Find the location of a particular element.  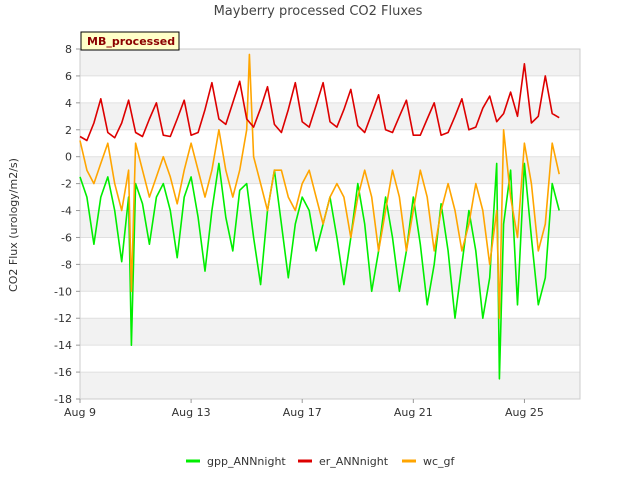

legend: gpp_ANNnight er_ANNnight wc_gf is located at coordinates (321, 461).